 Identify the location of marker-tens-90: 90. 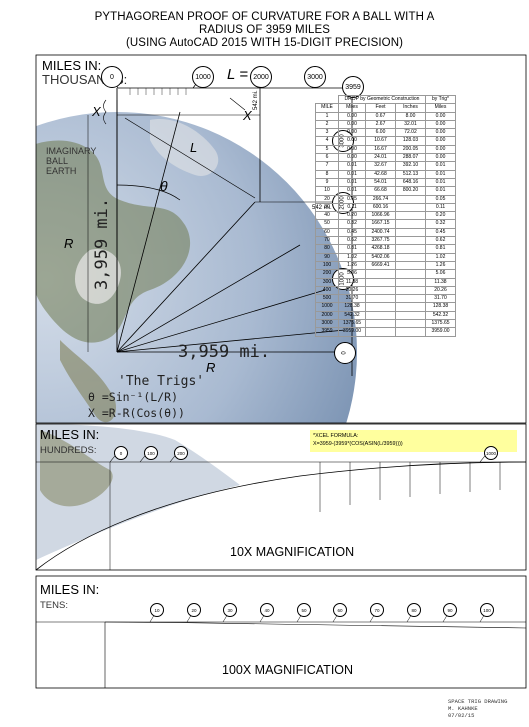
(450, 610).